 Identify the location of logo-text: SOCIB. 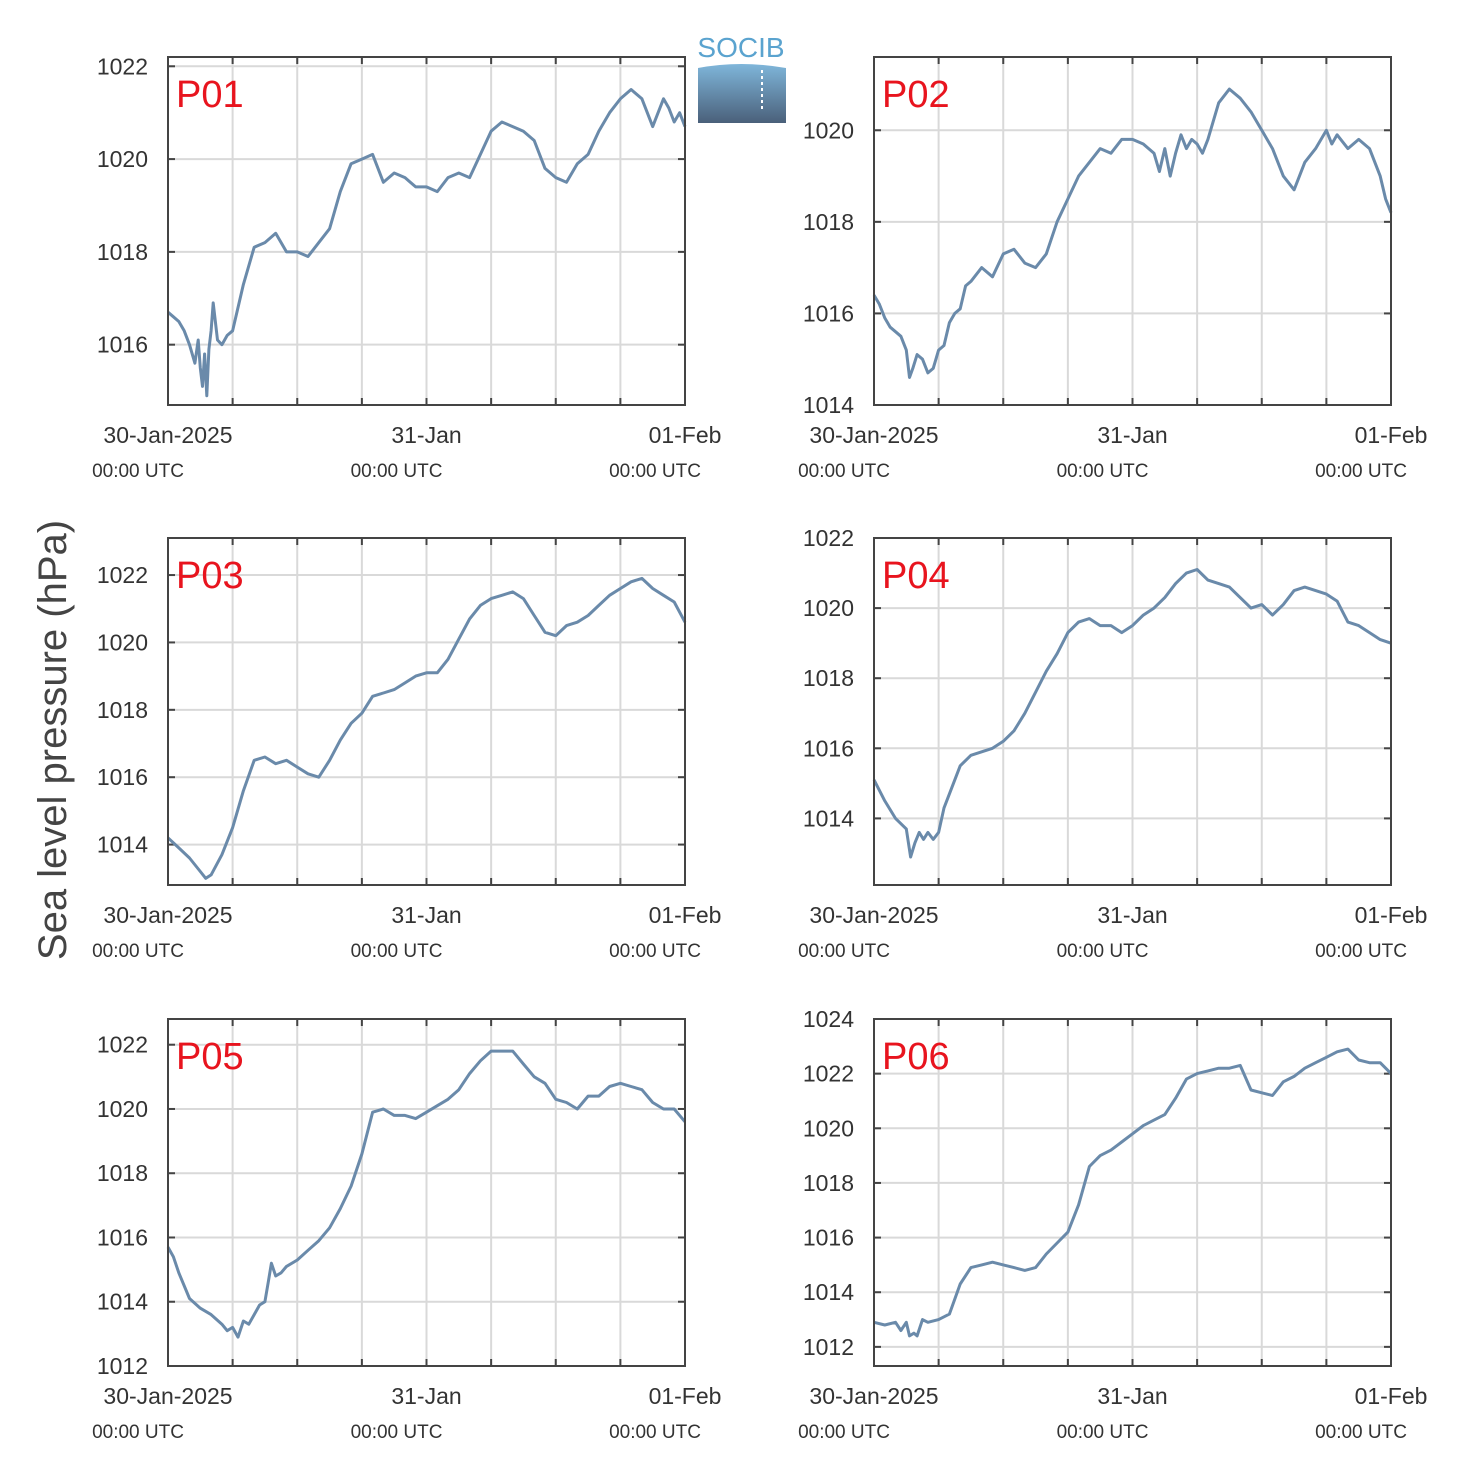
(740, 47).